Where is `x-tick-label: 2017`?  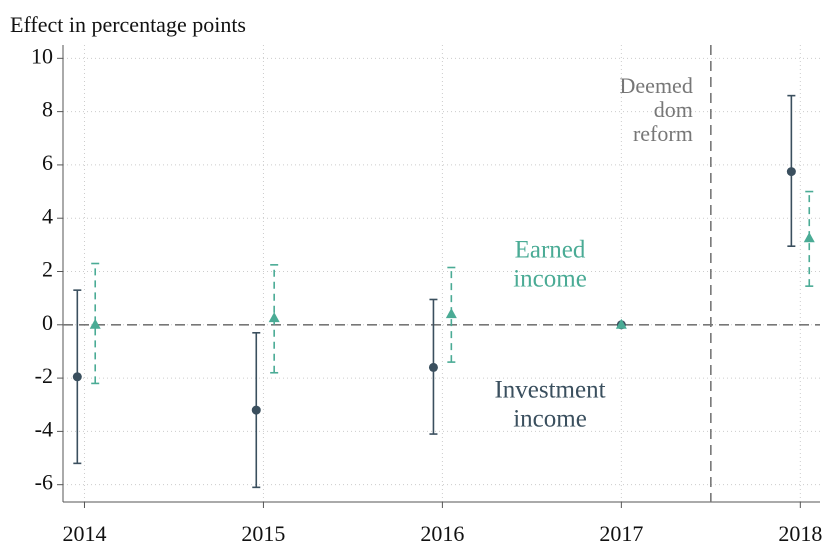
x-tick-label: 2017 is located at coordinates (621, 533).